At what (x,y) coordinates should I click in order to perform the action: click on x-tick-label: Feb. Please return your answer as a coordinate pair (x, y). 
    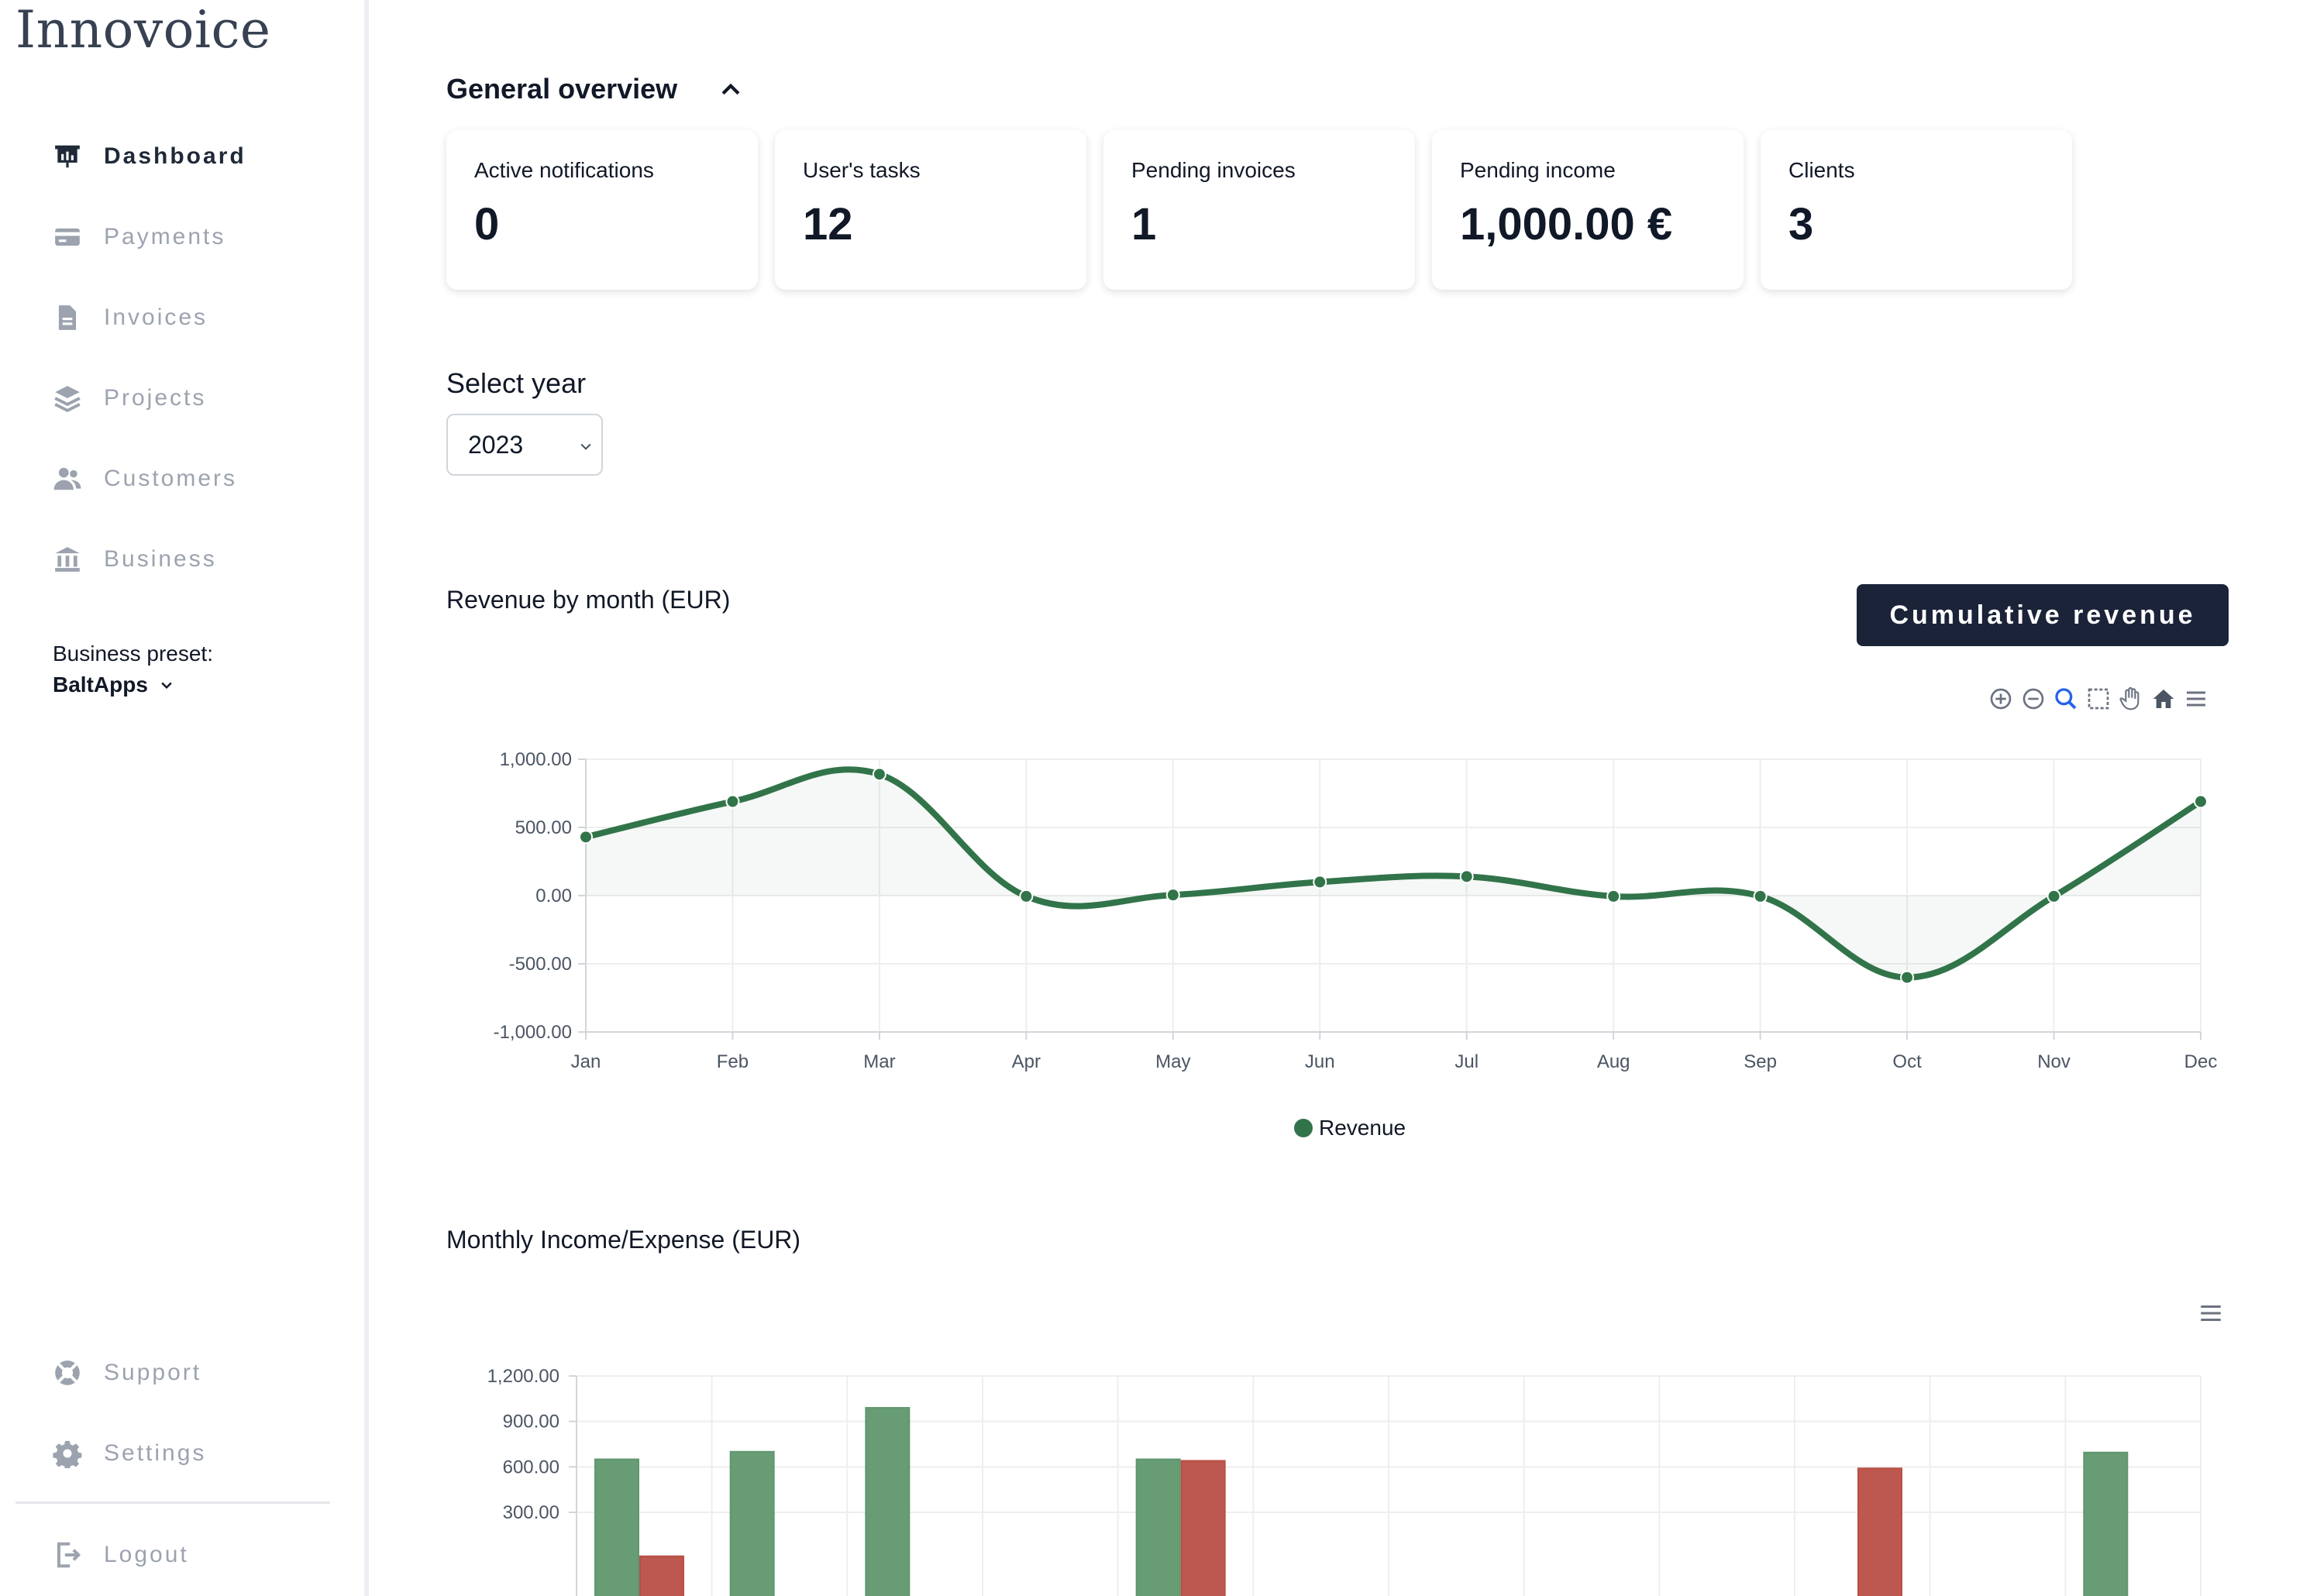
    Looking at the image, I should click on (733, 1061).